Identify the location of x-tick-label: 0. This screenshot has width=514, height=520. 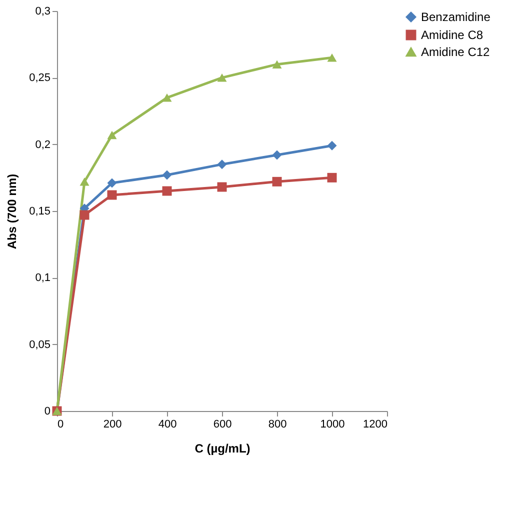
(61, 424).